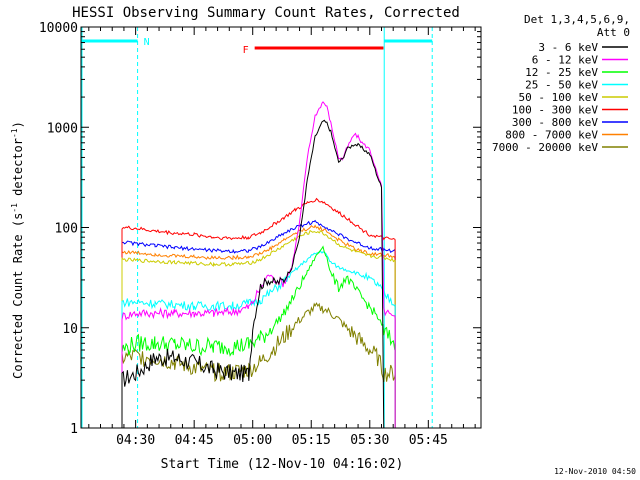 The height and width of the screenshot is (480, 640). What do you see at coordinates (559, 97) in the screenshot?
I see `legend-label-4: 50 - 100 keV` at bounding box center [559, 97].